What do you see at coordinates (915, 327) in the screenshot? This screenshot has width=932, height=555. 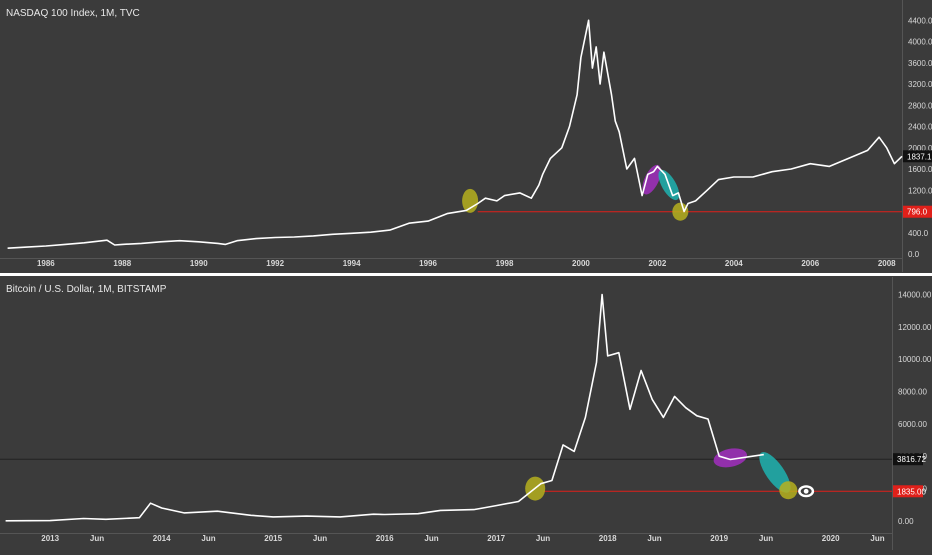 I see `bitcoin-y-tick-label: 12000.00` at bounding box center [915, 327].